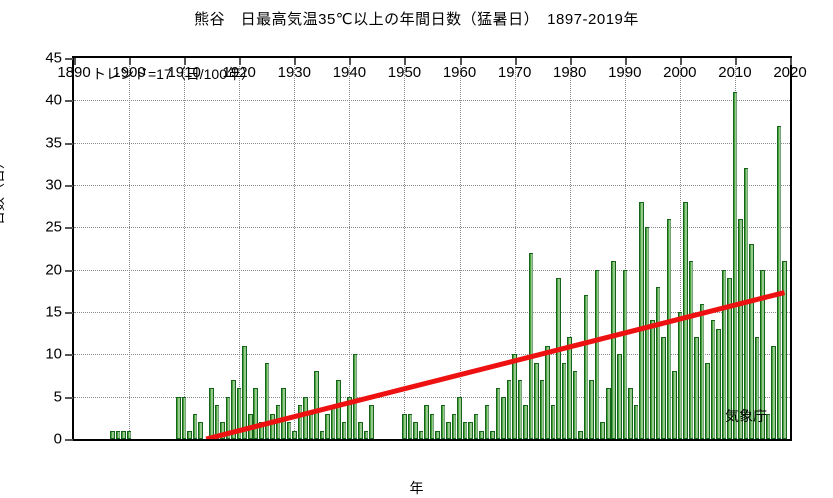 The image size is (833, 498). What do you see at coordinates (57, 397) in the screenshot?
I see `y-tick-label: 5` at bounding box center [57, 397].